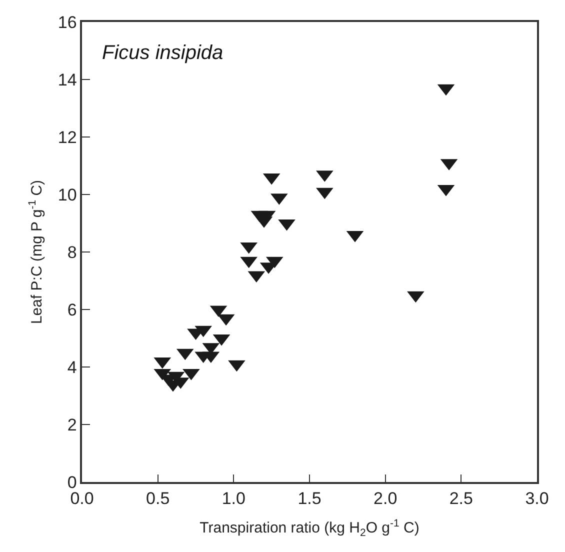  Describe the element at coordinates (461, 498) in the screenshot. I see `x-tick-label: 2.5` at that location.